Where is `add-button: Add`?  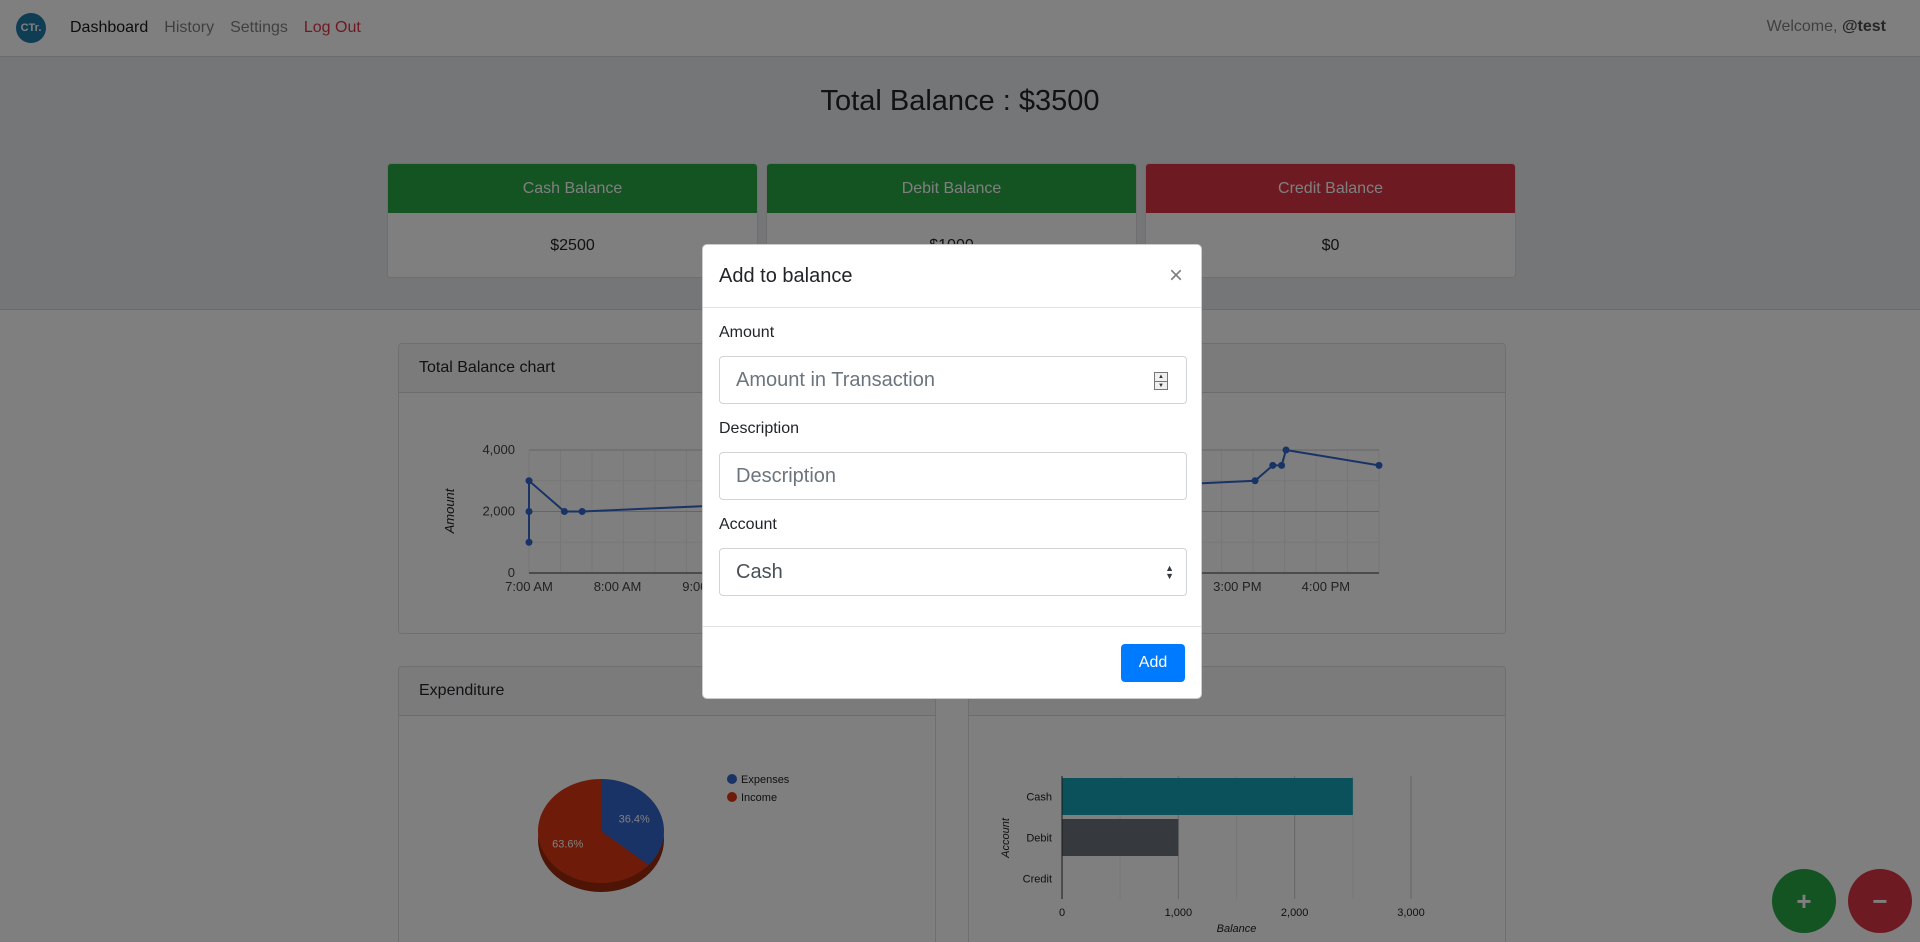
add-button: Add is located at coordinates (1153, 662).